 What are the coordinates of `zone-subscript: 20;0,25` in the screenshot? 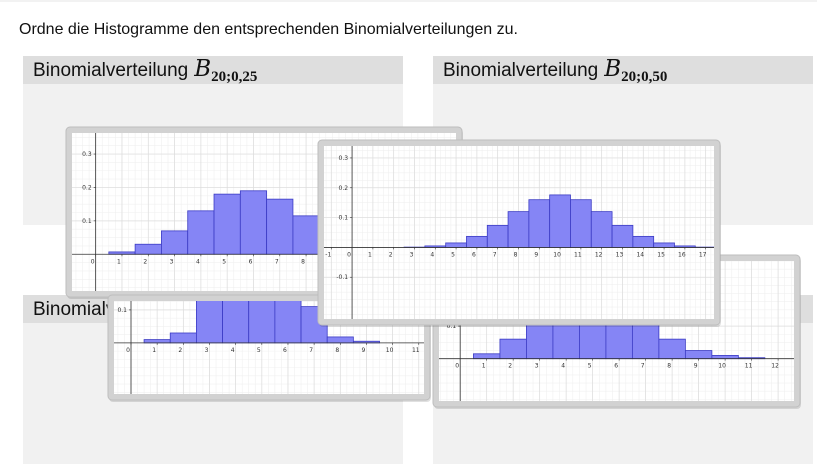 It's located at (234, 77).